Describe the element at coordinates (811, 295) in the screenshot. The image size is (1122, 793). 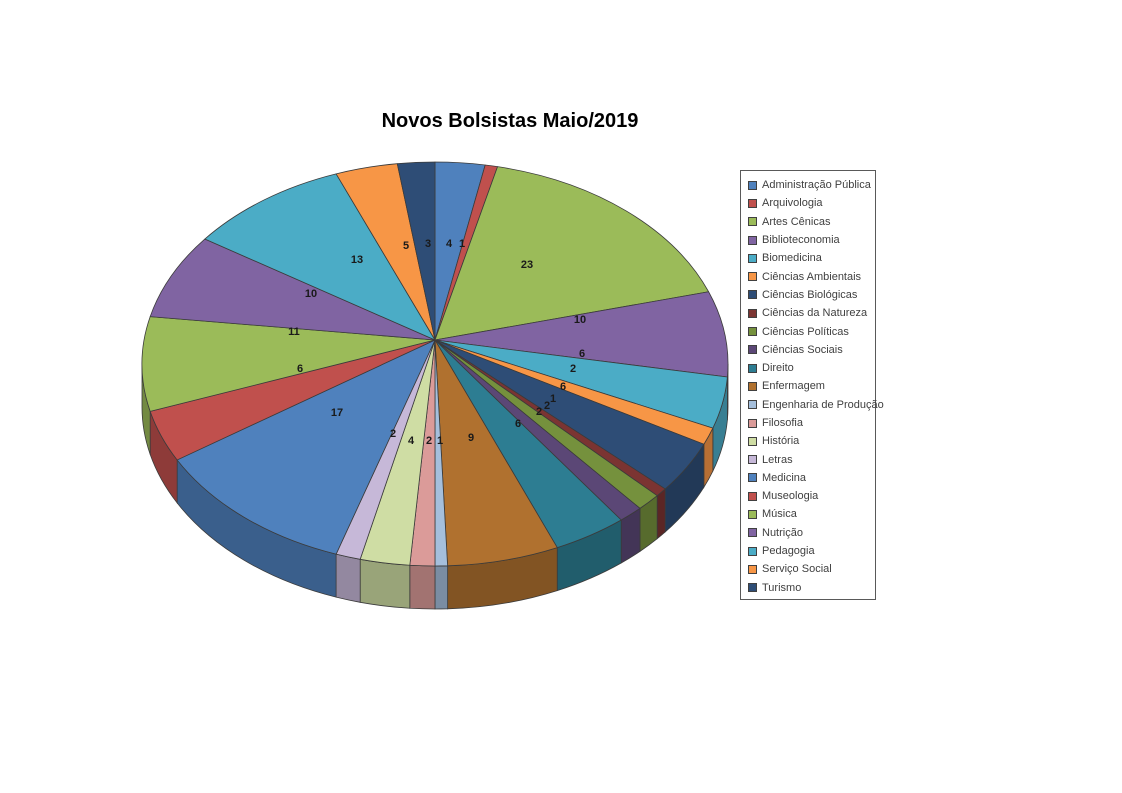
I see `legend-item-ciencias-biologicas: Ciências Biológicas` at that location.